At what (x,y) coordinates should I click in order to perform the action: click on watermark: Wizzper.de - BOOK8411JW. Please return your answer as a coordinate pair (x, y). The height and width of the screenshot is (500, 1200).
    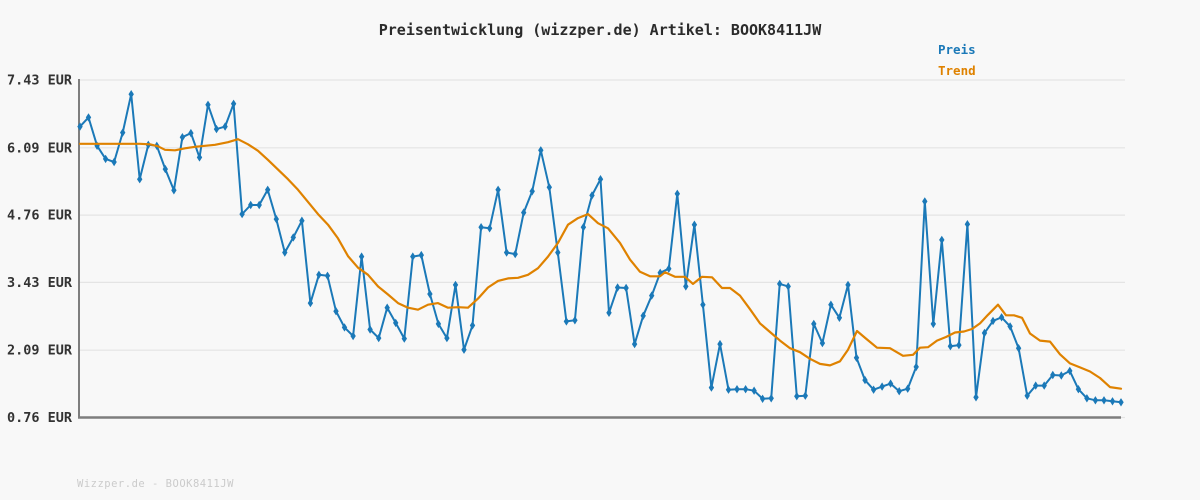
    Looking at the image, I should click on (155, 484).